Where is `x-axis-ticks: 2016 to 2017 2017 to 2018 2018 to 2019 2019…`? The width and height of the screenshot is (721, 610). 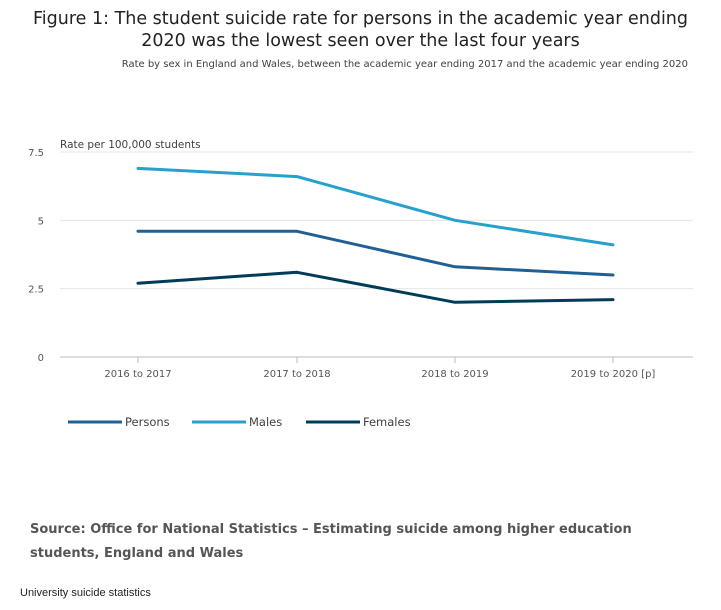 x-axis-ticks: 2016 to 2017 2017 to 2018 2018 to 2019 2019… is located at coordinates (379, 368).